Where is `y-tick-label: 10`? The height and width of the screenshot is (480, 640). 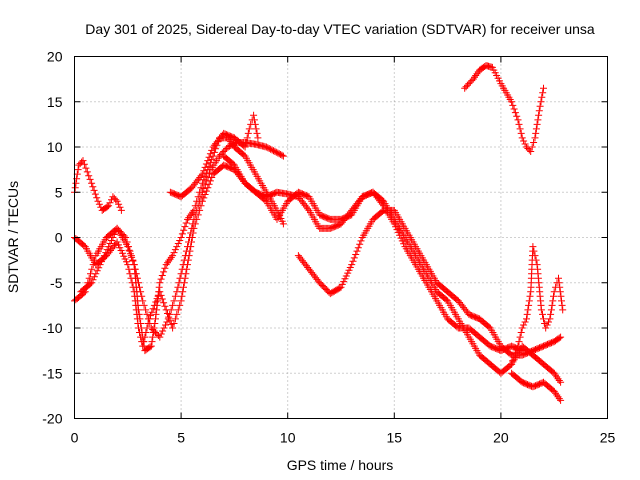 y-tick-label: 10 is located at coordinates (55, 147).